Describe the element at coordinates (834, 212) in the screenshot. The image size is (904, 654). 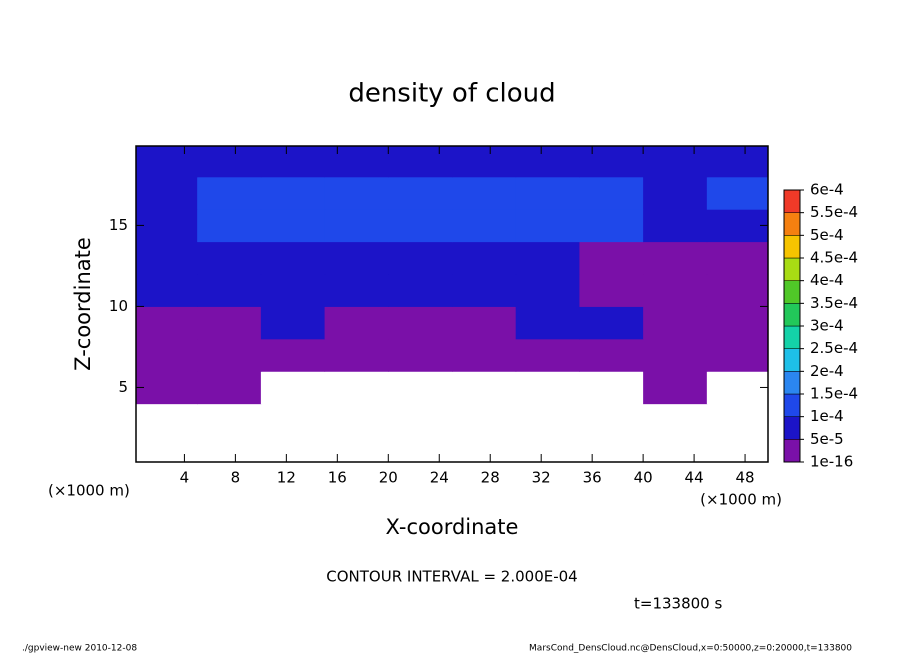
I see `colorbar-label: 5.5e-4` at that location.